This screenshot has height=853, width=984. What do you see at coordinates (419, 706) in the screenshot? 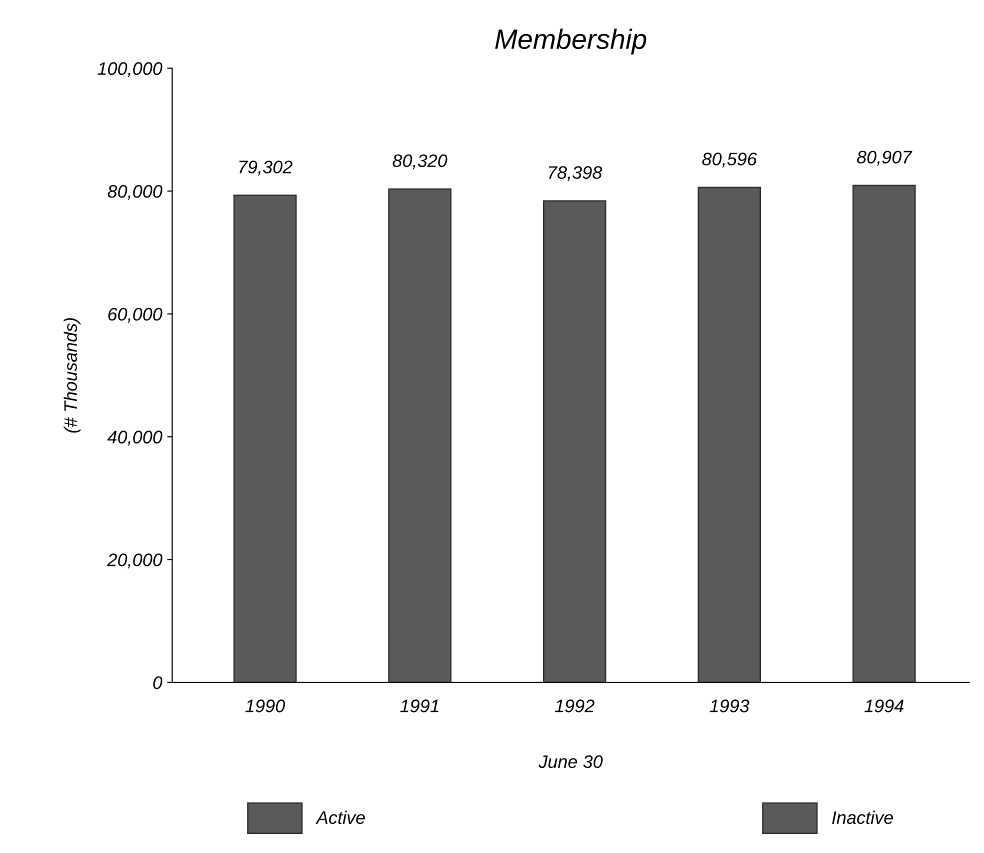
I see `x-tick-label: 1991` at bounding box center [419, 706].